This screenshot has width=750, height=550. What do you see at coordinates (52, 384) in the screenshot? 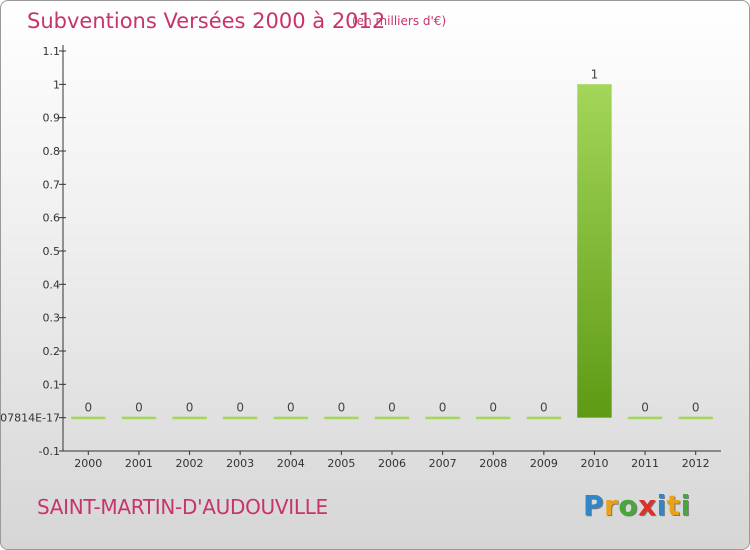
I see `y-tick-label: 0.1` at bounding box center [52, 384].